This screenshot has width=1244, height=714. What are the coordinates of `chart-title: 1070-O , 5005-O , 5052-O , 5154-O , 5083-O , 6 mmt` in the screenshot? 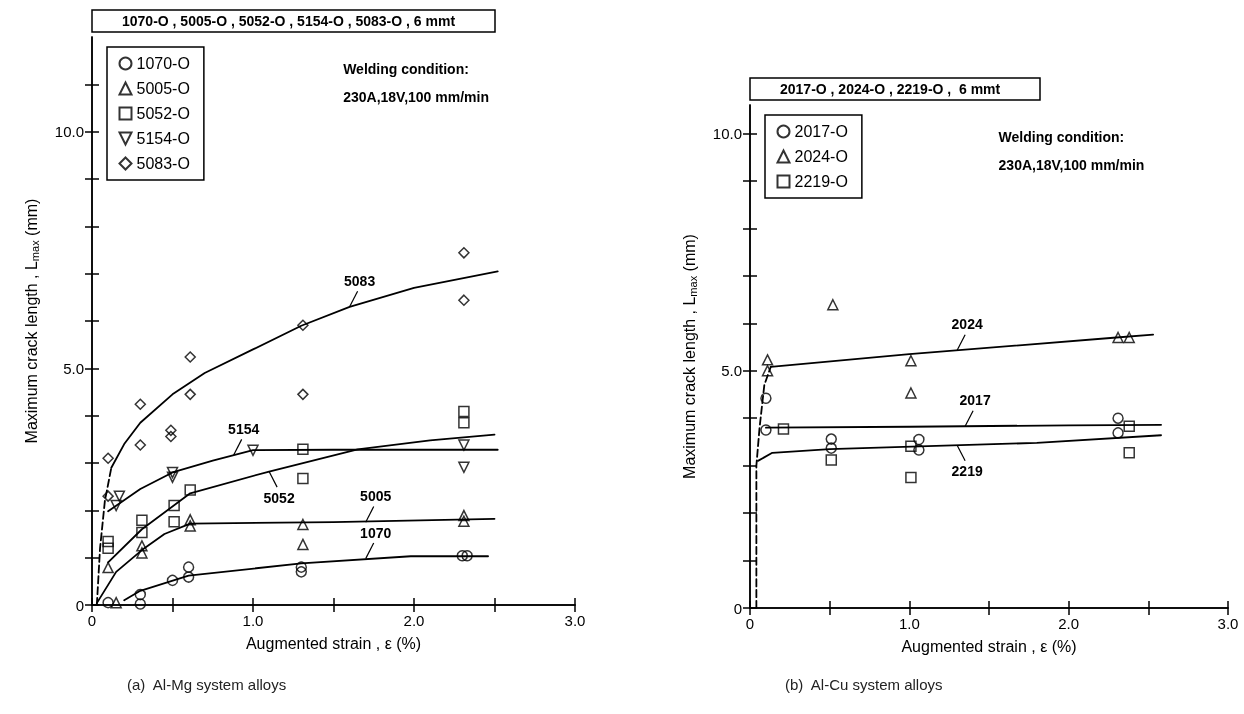 It's located at (289, 21).